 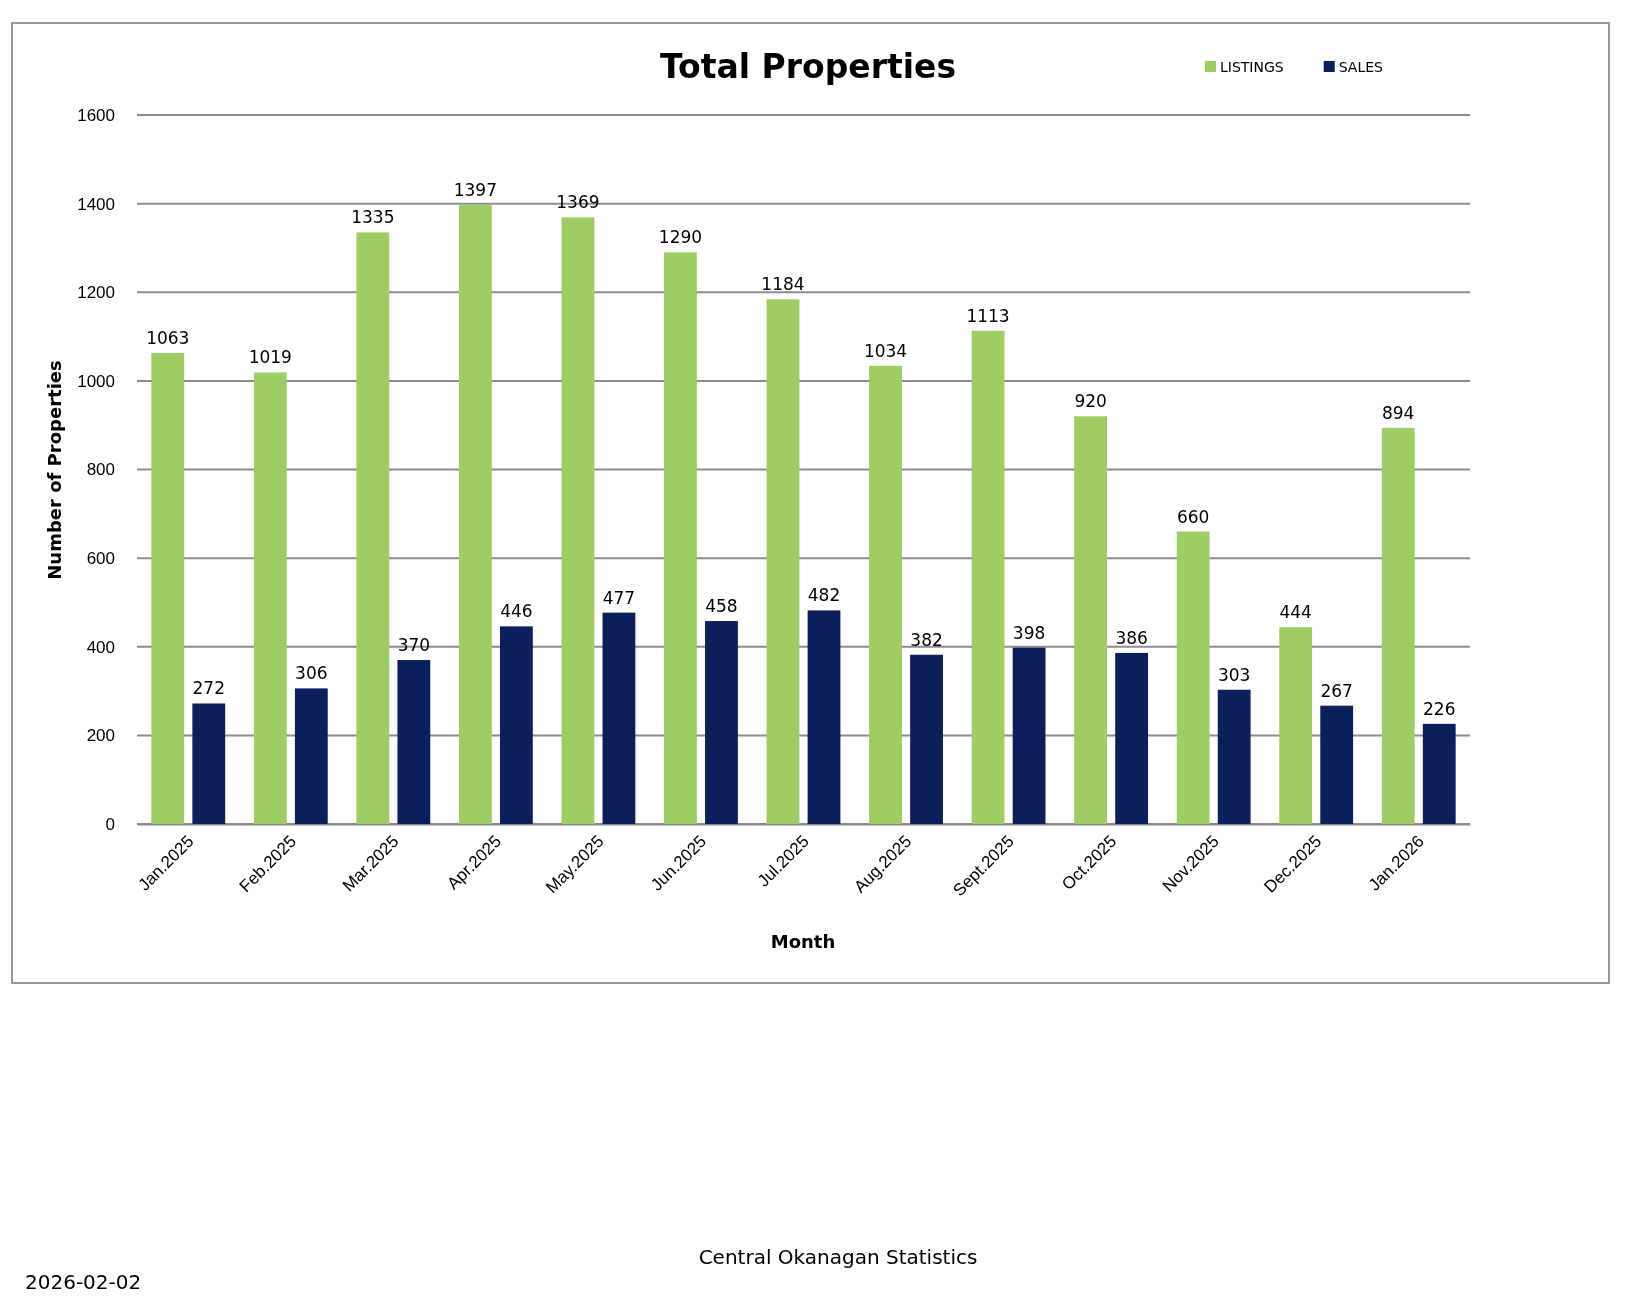 I want to click on data-label: 382, so click(x=926, y=639).